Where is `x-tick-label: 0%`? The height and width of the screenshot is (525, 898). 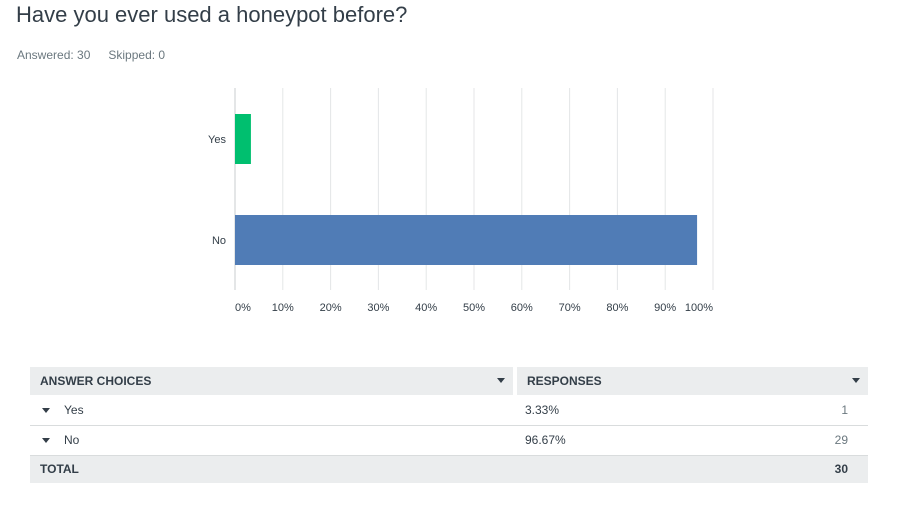 x-tick-label: 0% is located at coordinates (243, 308).